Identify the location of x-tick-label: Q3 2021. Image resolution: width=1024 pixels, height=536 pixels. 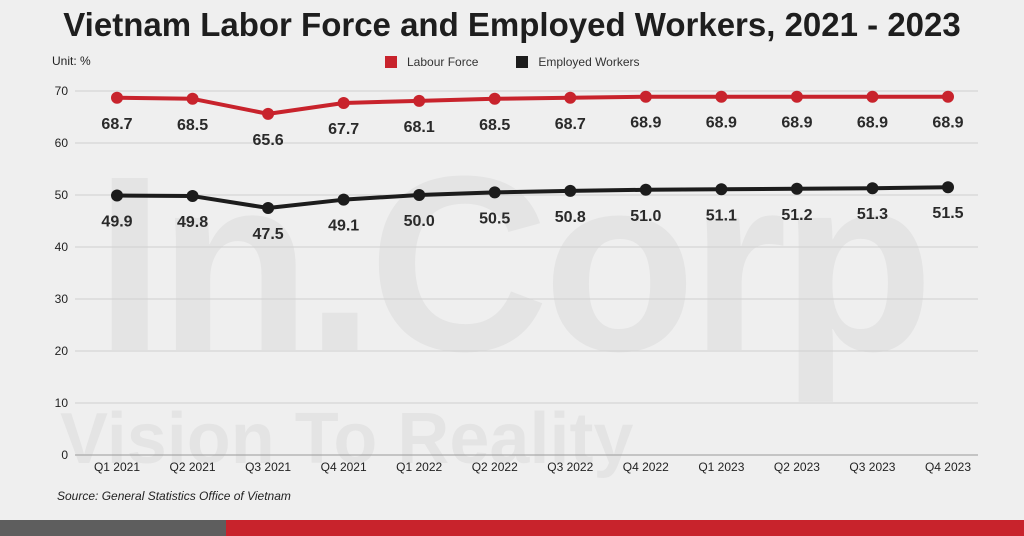
(268, 467).